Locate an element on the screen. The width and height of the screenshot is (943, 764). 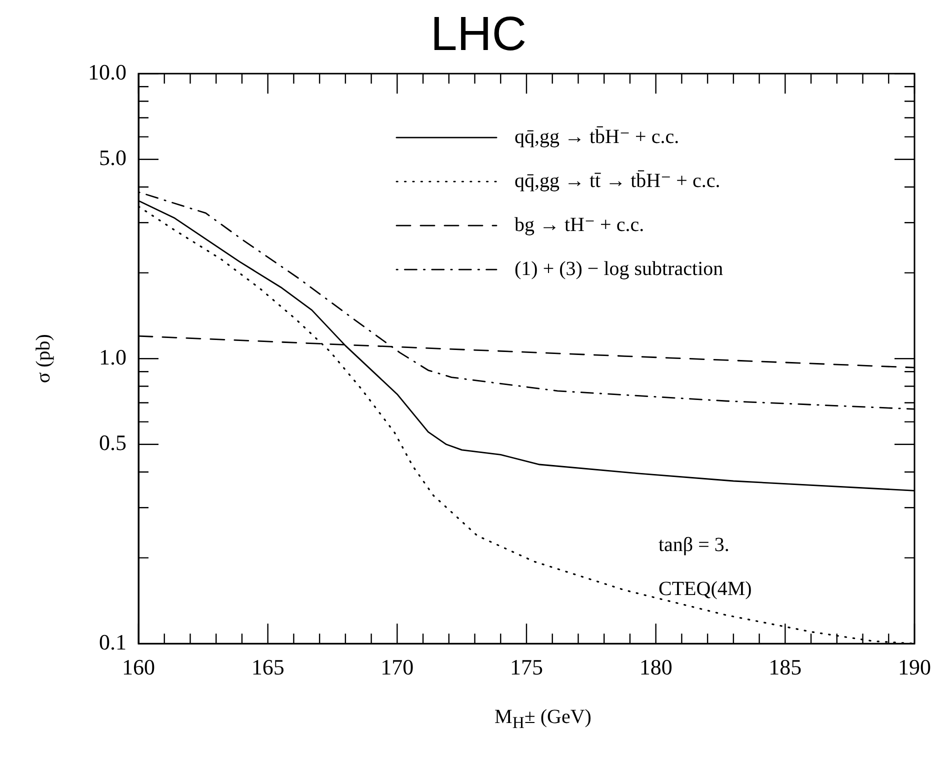
x-tick-label: 180 is located at coordinates (655, 667).